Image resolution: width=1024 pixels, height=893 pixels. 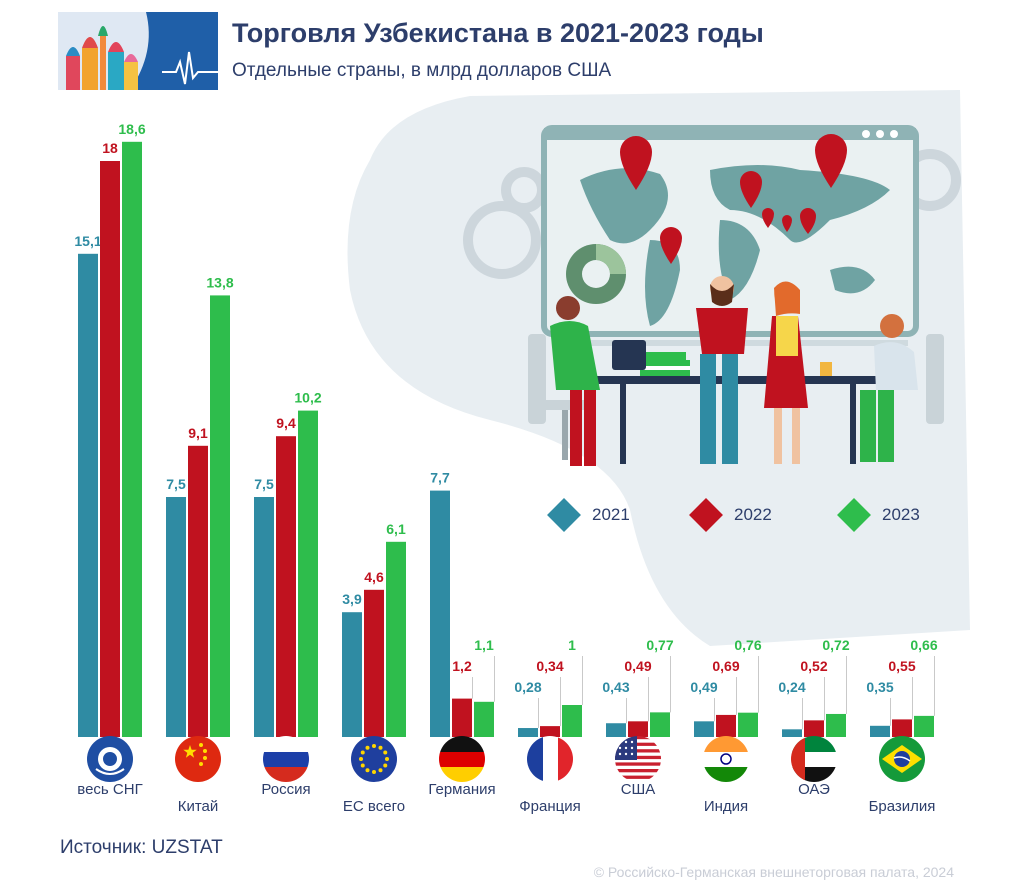 I want to click on india-flag-icon, so click(x=726, y=759).